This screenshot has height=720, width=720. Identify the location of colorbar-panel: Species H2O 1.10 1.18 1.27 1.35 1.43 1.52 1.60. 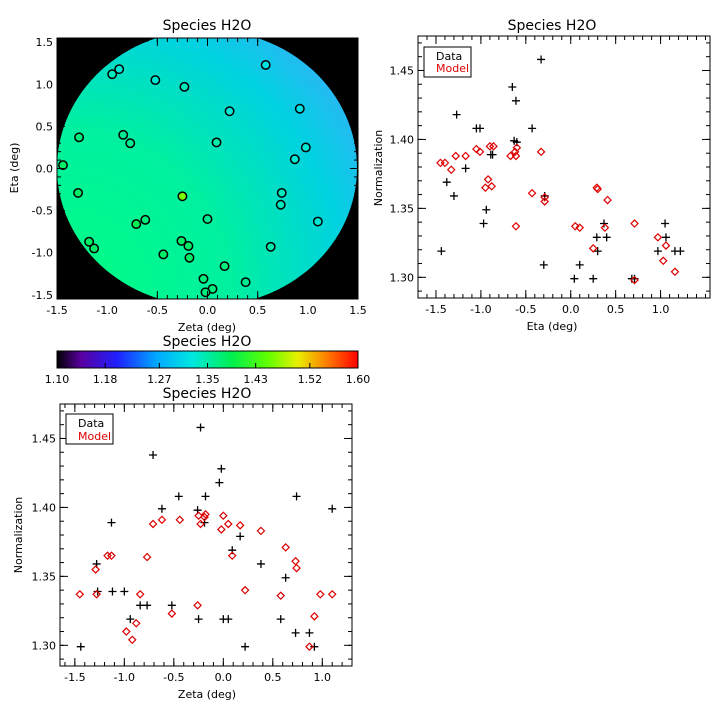
(208, 360).